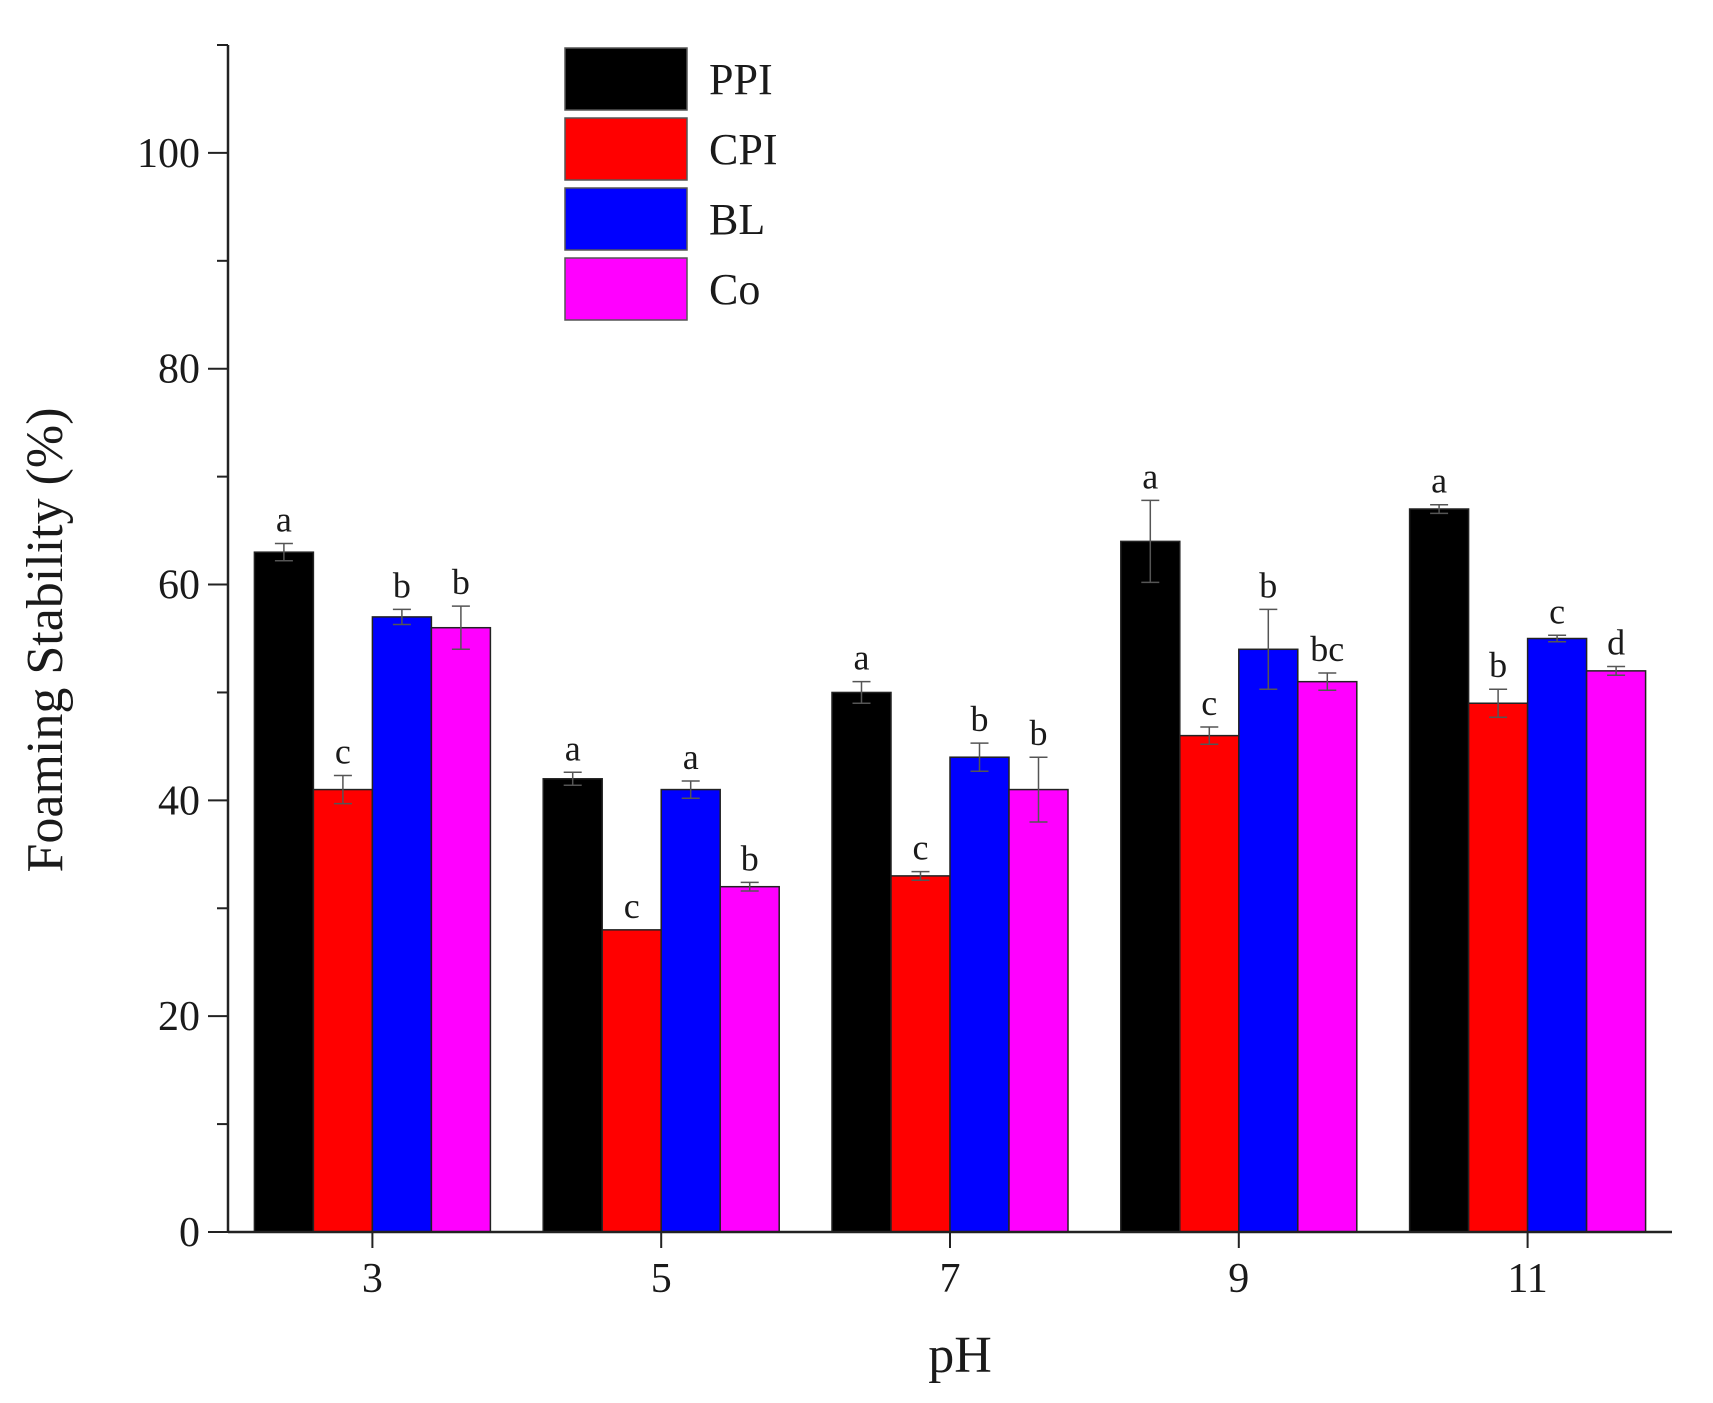  Describe the element at coordinates (626, 219) in the screenshot. I see `legend-swatch-bl` at that location.